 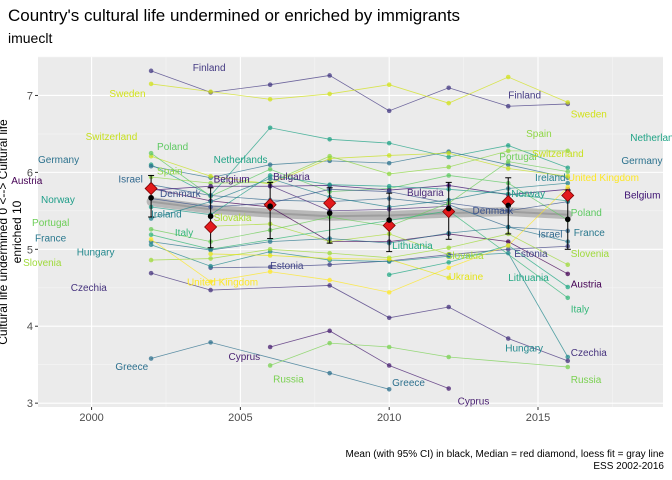 What do you see at coordinates (359, 317) in the screenshot?
I see `series-czechia` at bounding box center [359, 317].